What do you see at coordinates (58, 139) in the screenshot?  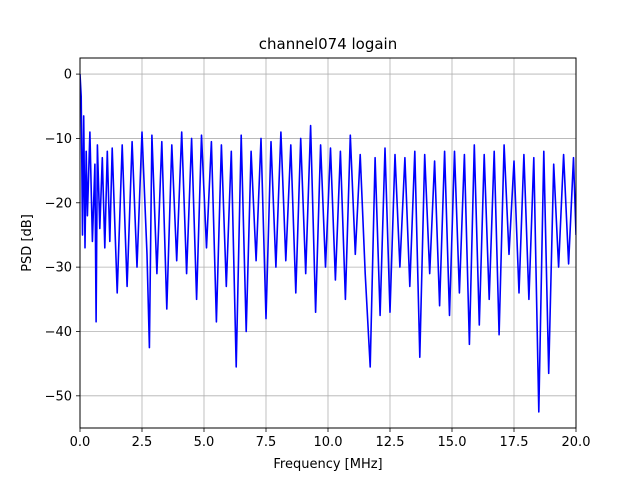 I see `y-tick-label: −10` at bounding box center [58, 139].